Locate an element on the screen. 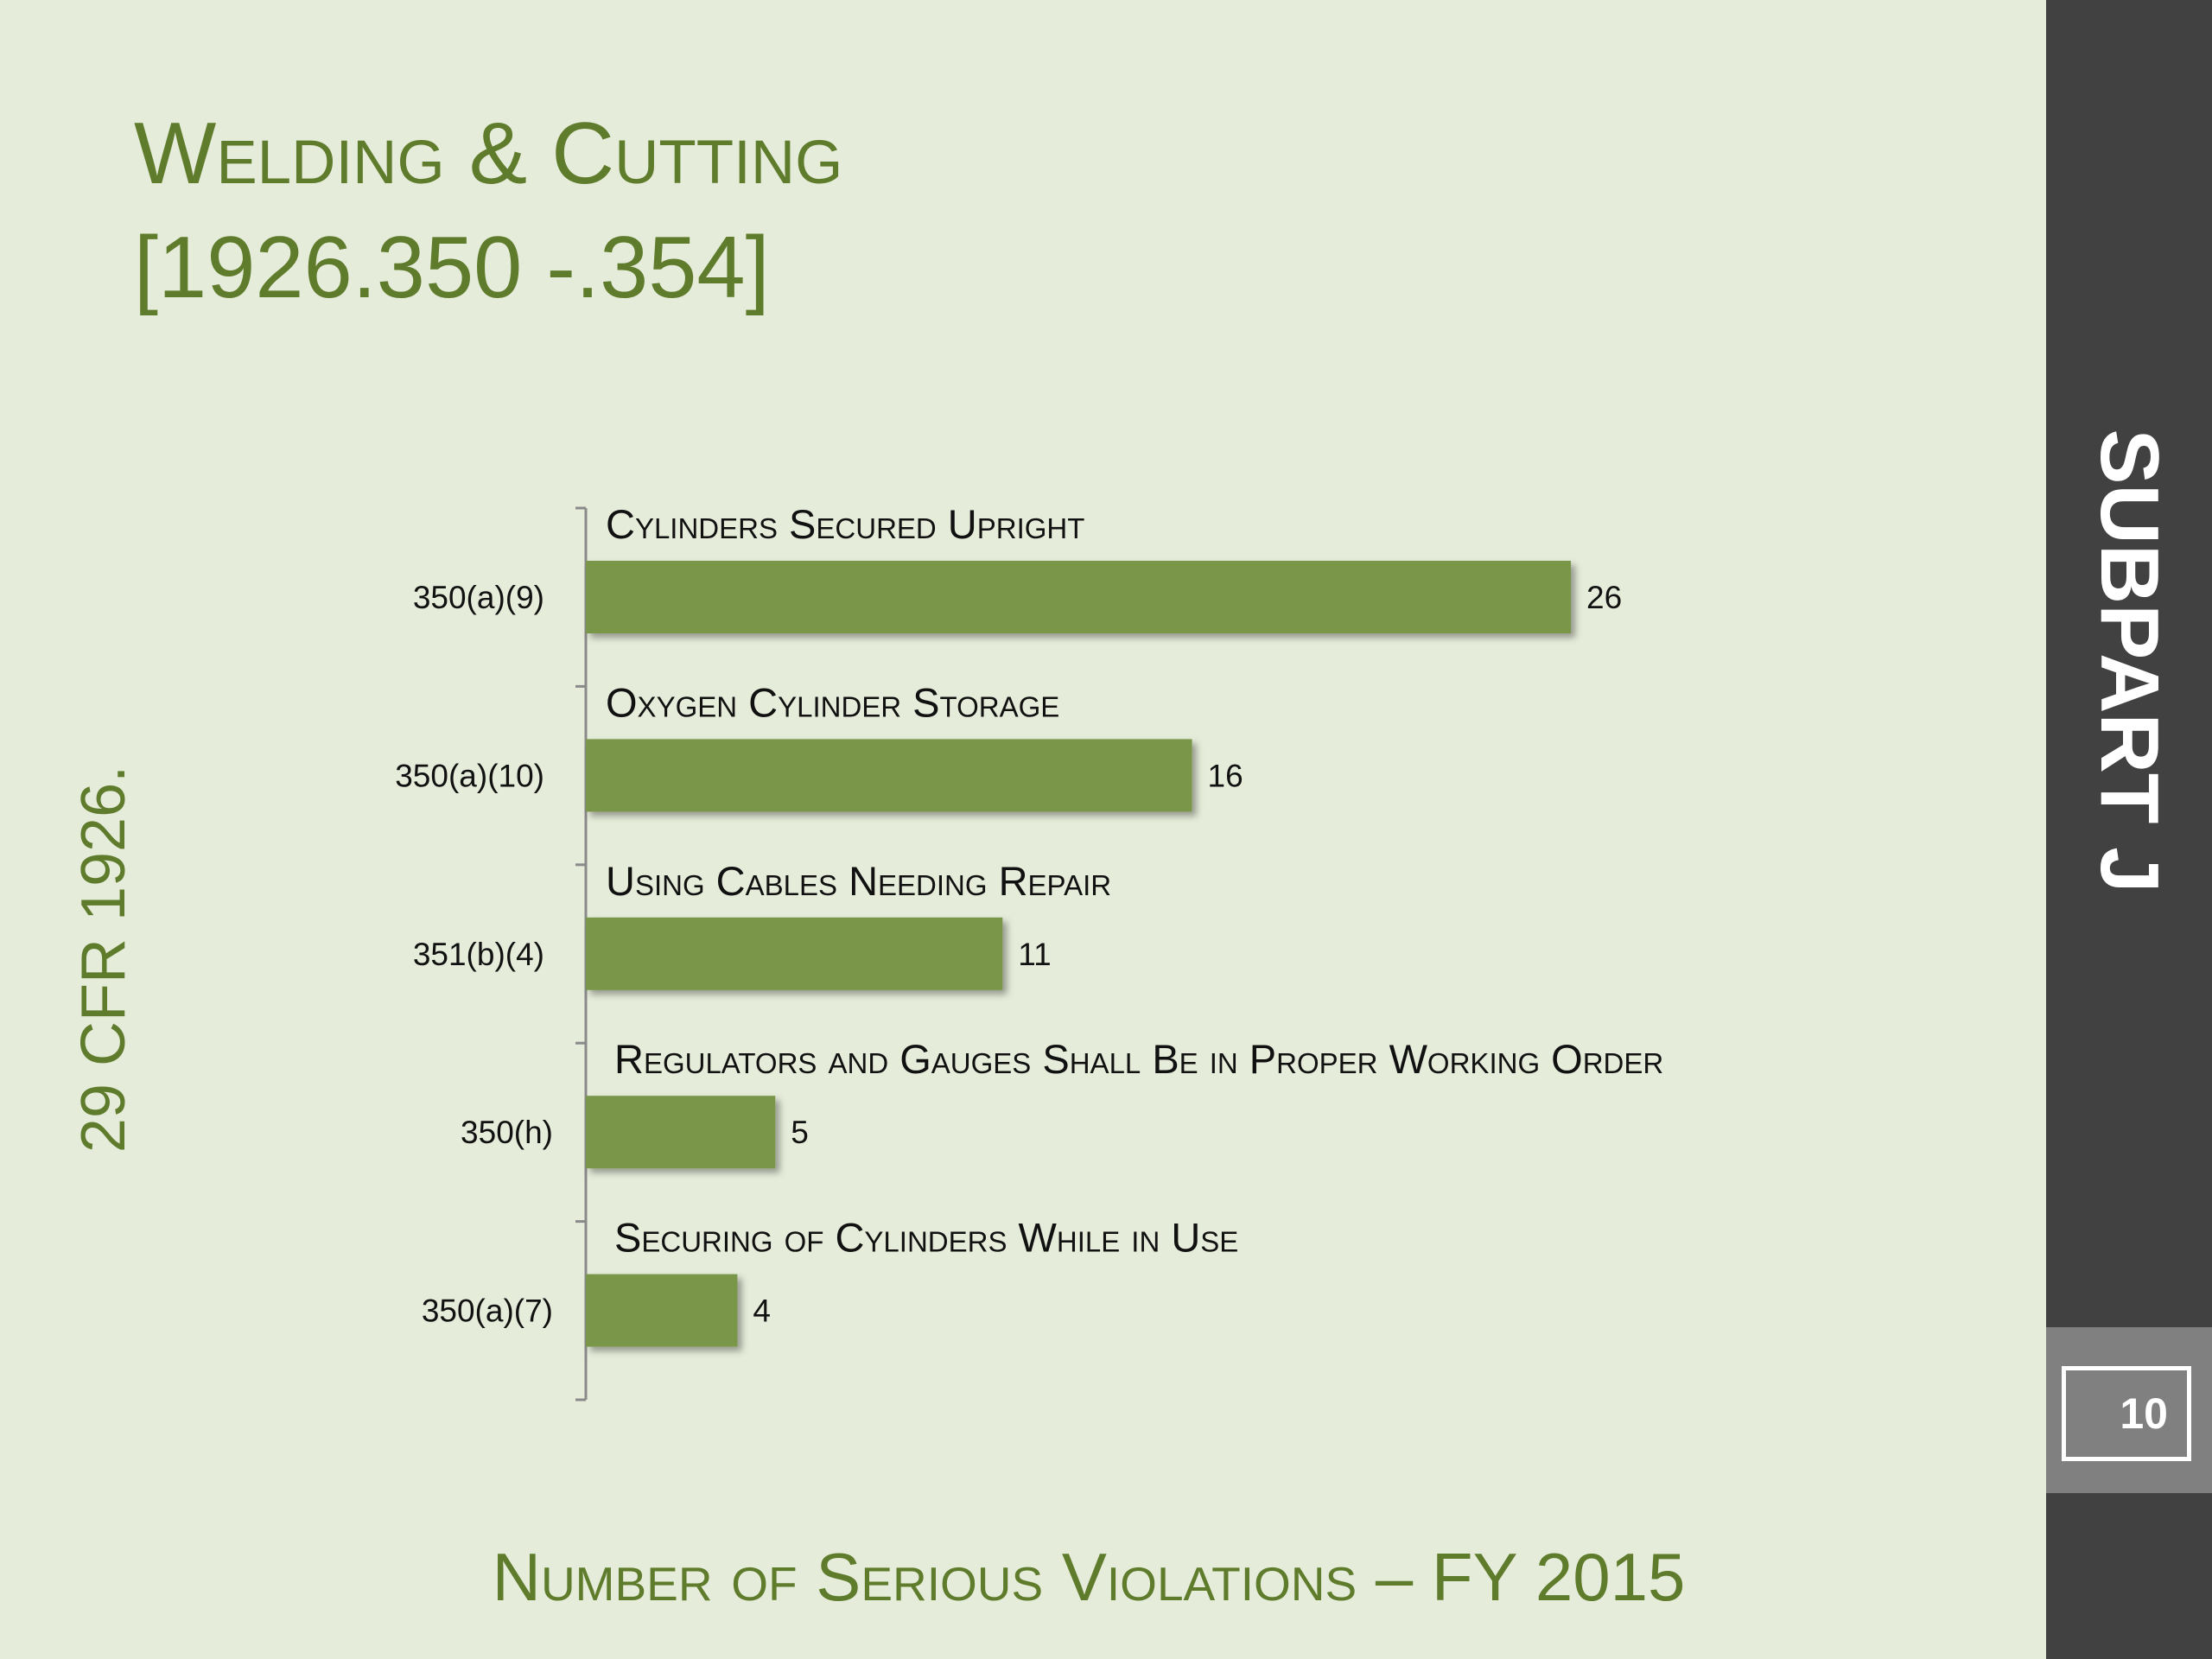 Image resolution: width=2212 pixels, height=1659 pixels. bar-annotation: Securing of Cylinders While in Use is located at coordinates (926, 1238).